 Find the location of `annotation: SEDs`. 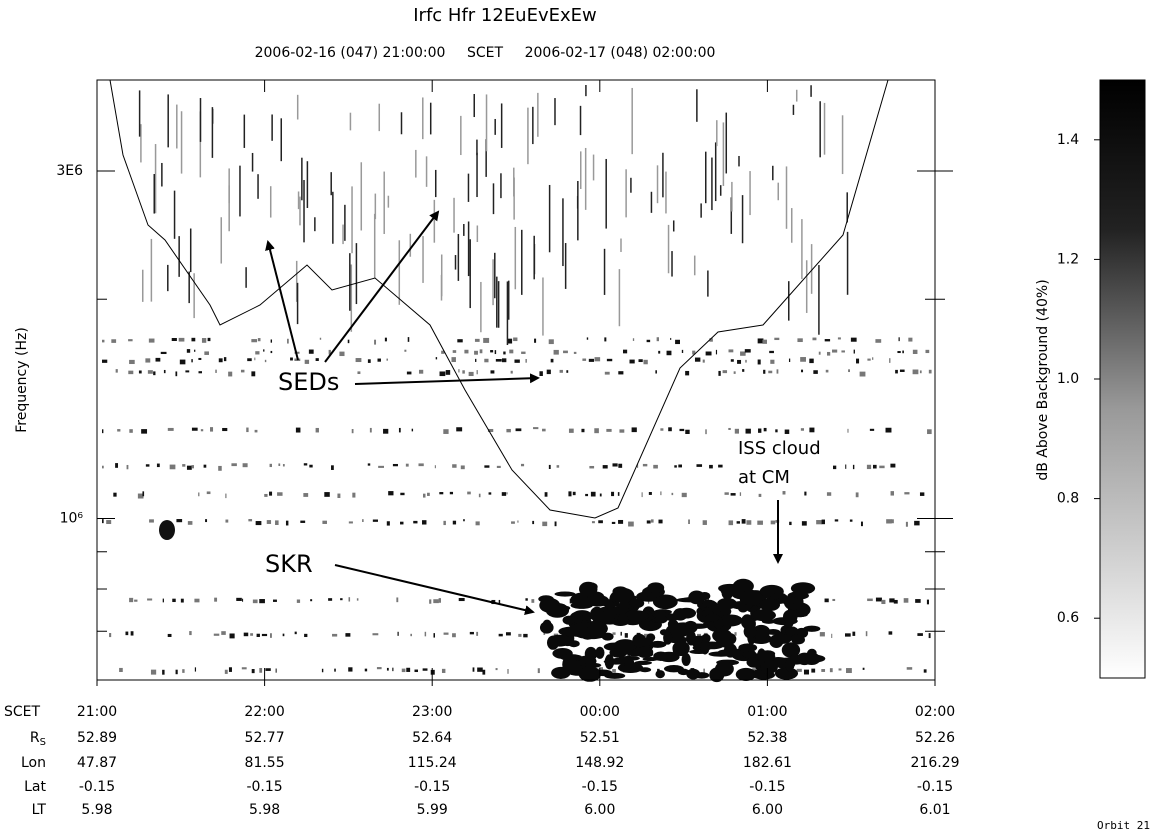

annotation: SEDs is located at coordinates (308, 382).